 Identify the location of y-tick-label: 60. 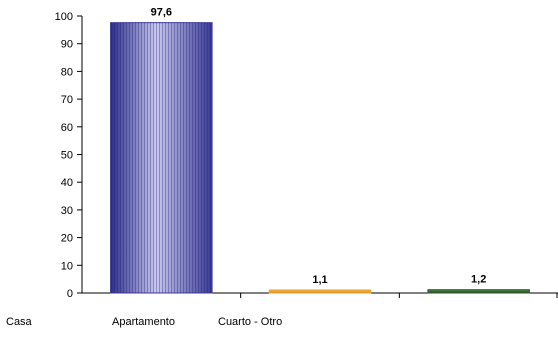
(67, 128).